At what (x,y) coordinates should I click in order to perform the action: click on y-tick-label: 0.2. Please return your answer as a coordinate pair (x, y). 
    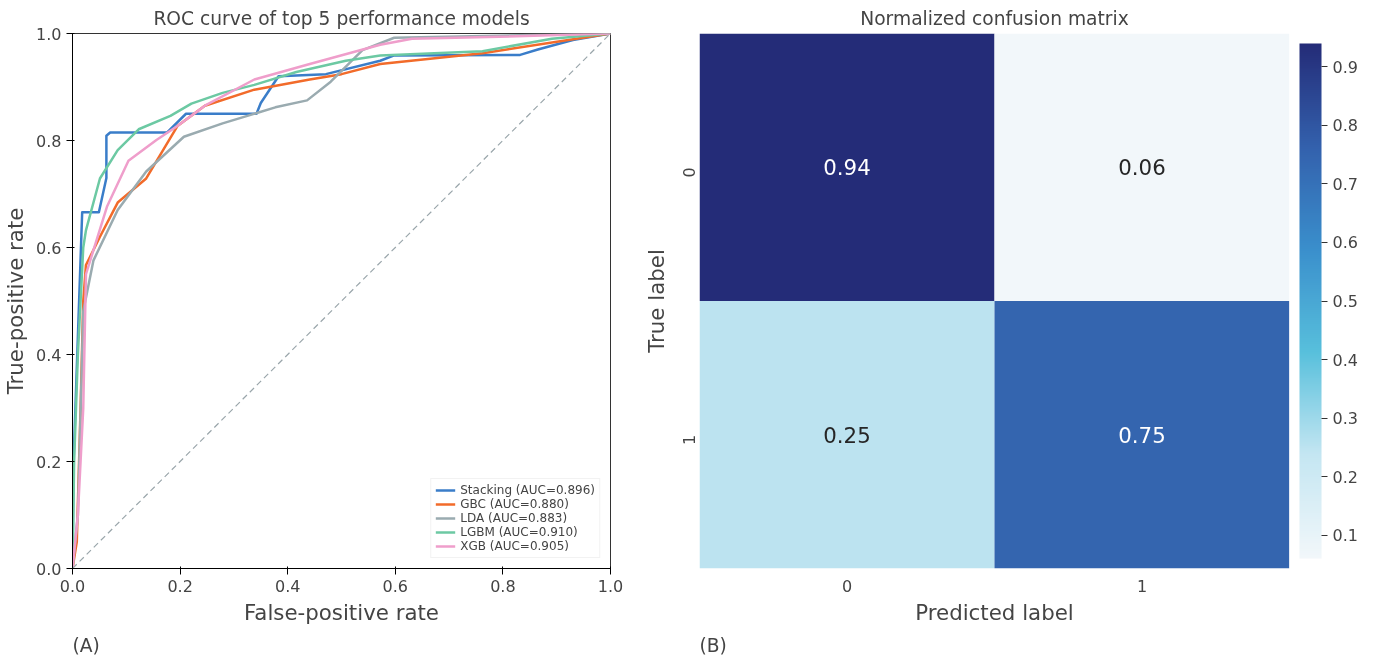
    Looking at the image, I should click on (49, 462).